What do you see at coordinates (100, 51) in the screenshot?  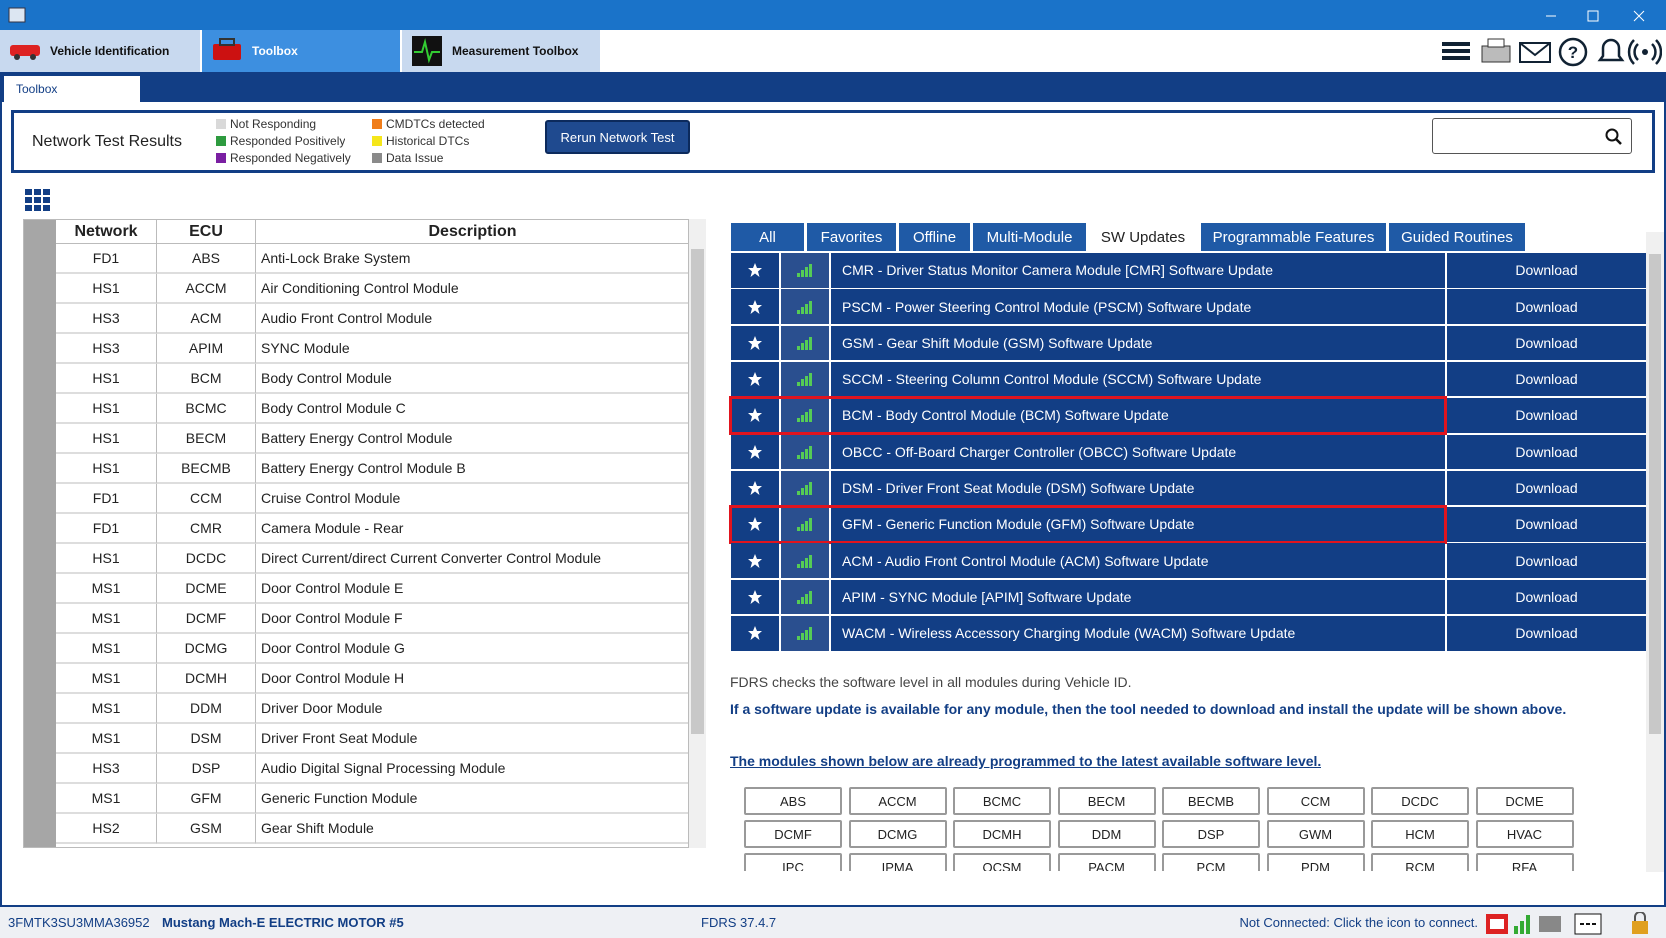 I see `main-tab: Vehicle Identification` at bounding box center [100, 51].